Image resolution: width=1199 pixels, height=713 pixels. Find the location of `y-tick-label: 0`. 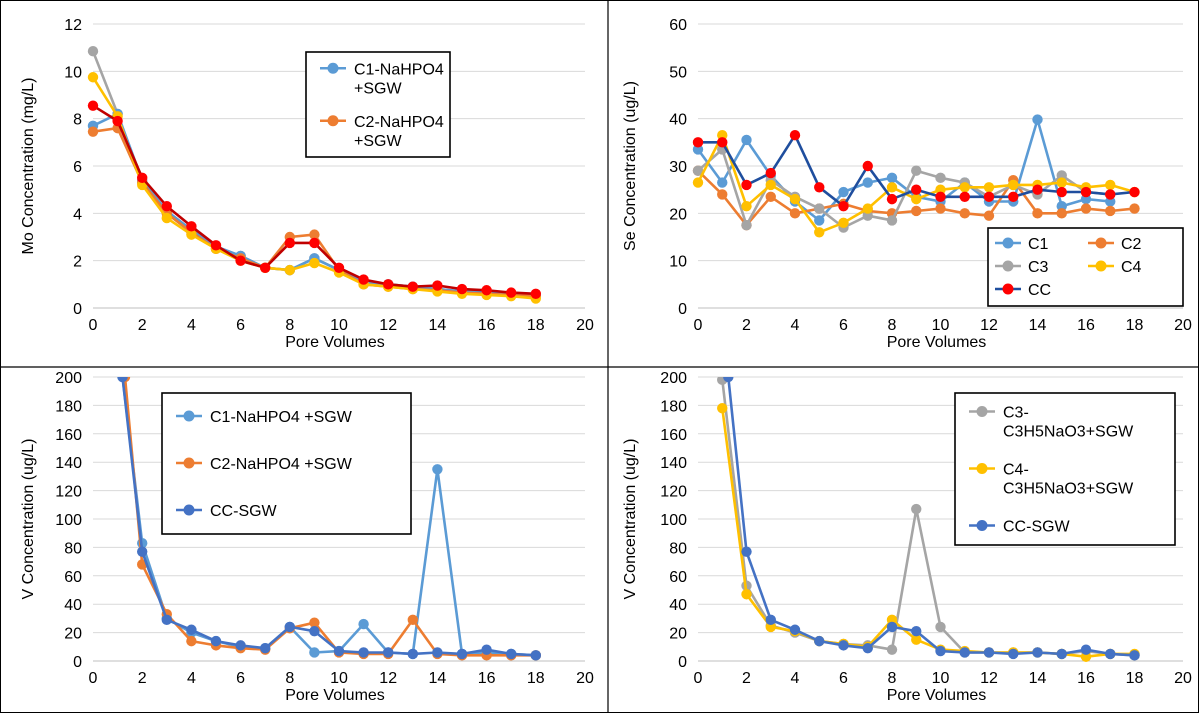

y-tick-label: 0 is located at coordinates (682, 309).